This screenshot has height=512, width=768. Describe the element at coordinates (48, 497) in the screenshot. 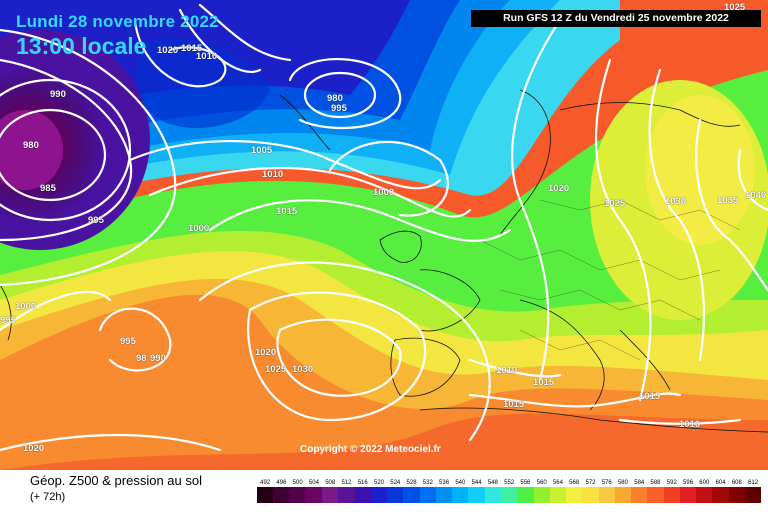

I see `legend-subtitle: (+ 72h)` at that location.